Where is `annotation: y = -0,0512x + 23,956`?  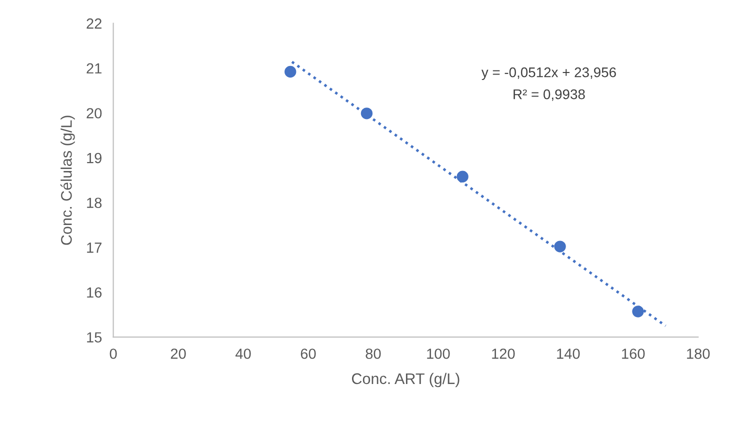
annotation: y = -0,0512x + 23,956 is located at coordinates (548, 73).